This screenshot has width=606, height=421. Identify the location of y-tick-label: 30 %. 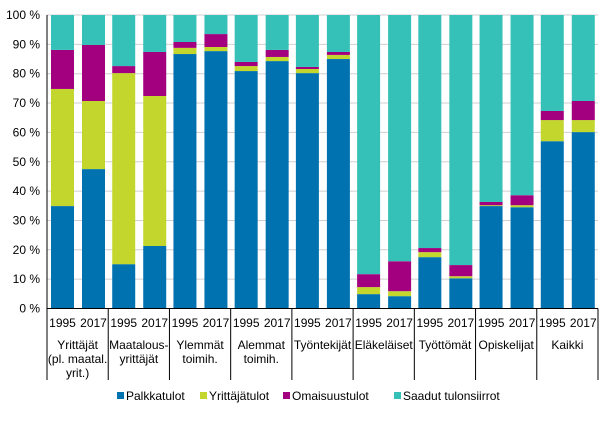
(27, 220).